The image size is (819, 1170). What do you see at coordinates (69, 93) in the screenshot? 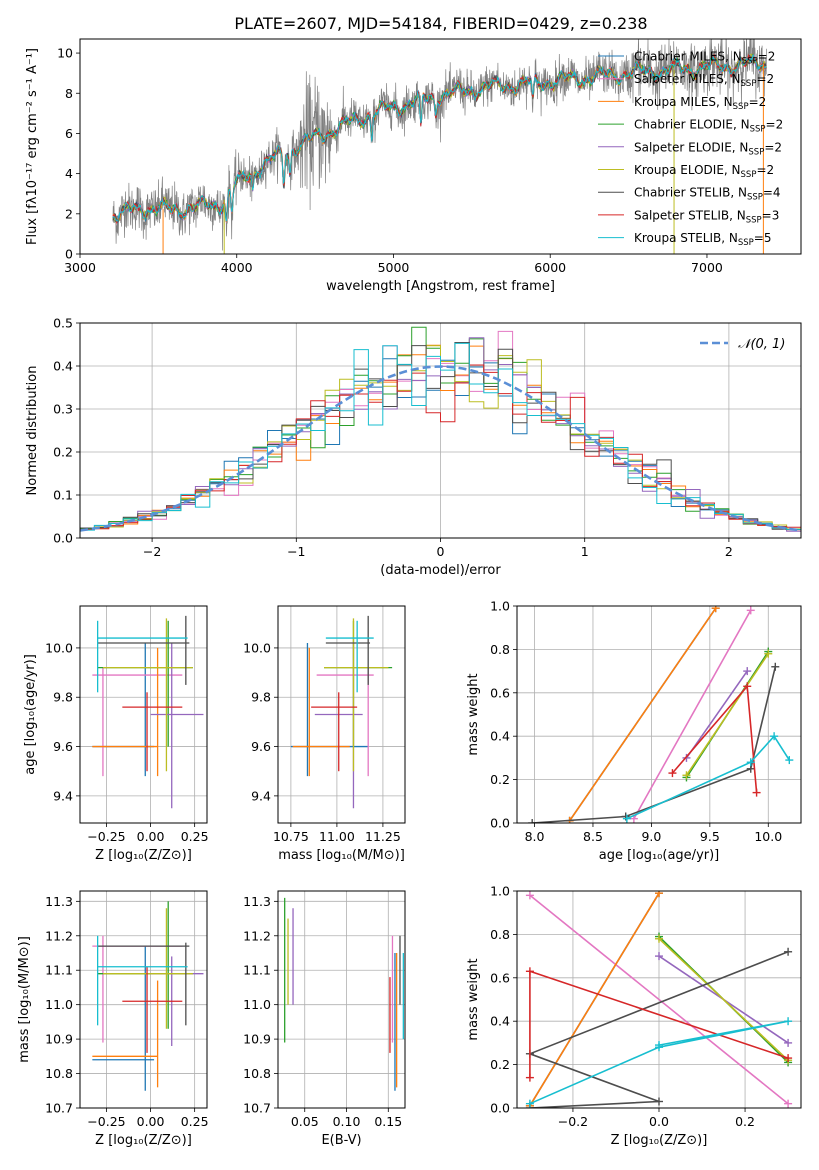
I see `y-tick-label: 8` at bounding box center [69, 93].